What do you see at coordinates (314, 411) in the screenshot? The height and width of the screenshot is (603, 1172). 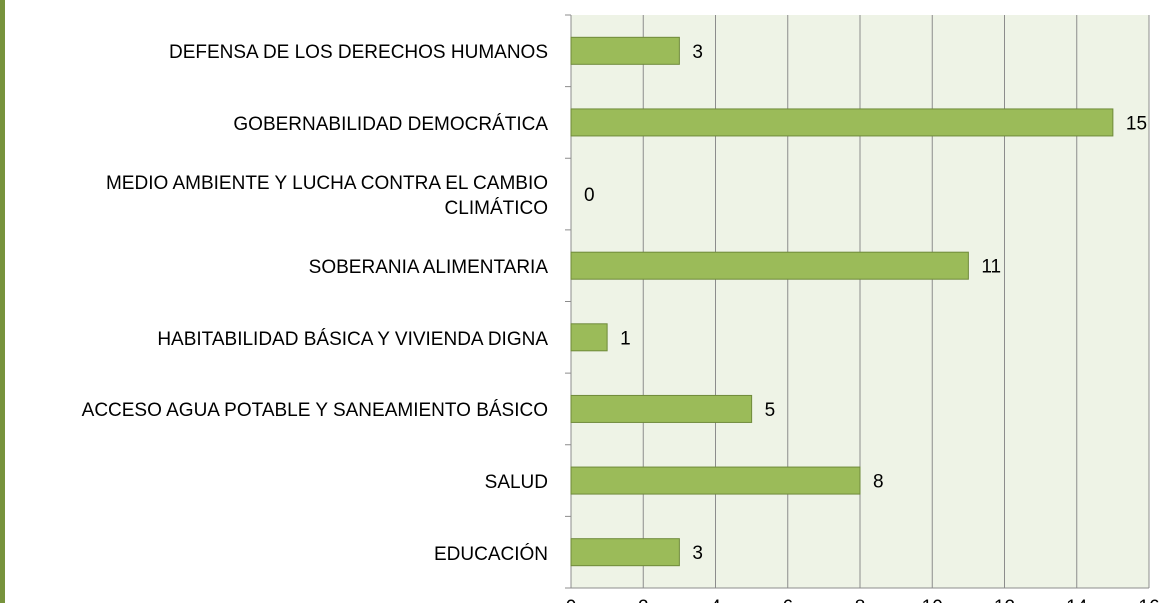 I see `y-tick-label: ACCESO AGUA POTABLE Y SANEAMIENTO BÁSICO` at bounding box center [314, 411].